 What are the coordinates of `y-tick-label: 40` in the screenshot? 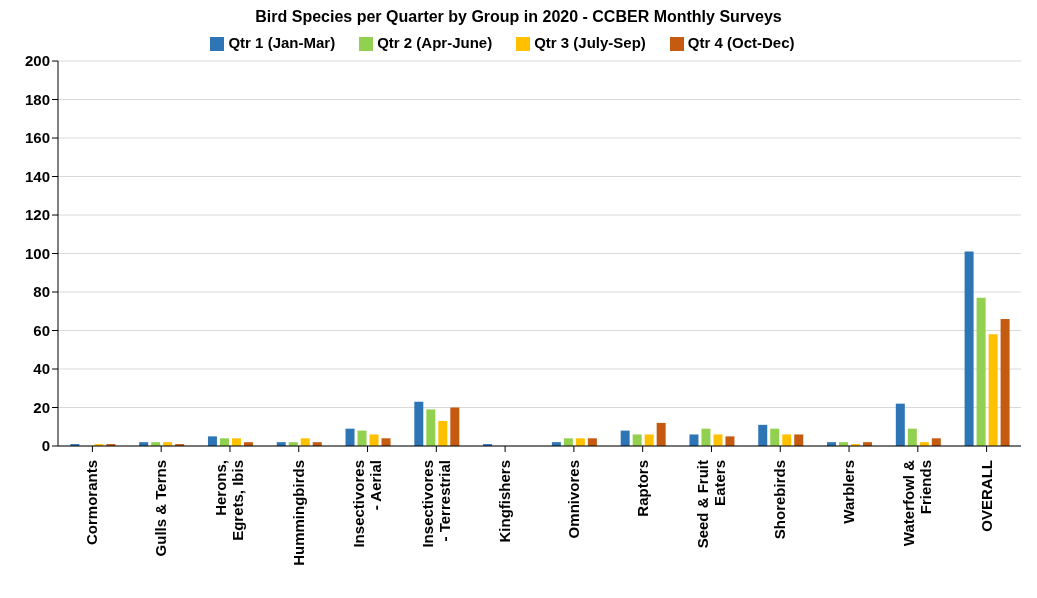 It's located at (41, 369).